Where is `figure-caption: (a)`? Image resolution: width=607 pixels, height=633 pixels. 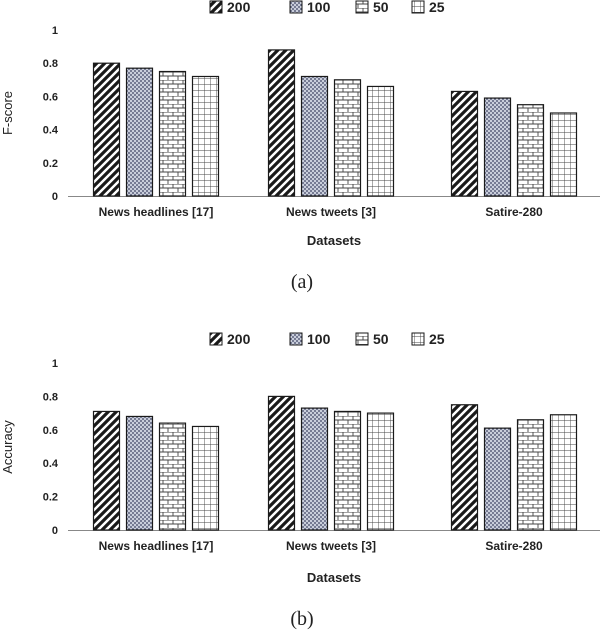 figure-caption: (a) is located at coordinates (302, 282).